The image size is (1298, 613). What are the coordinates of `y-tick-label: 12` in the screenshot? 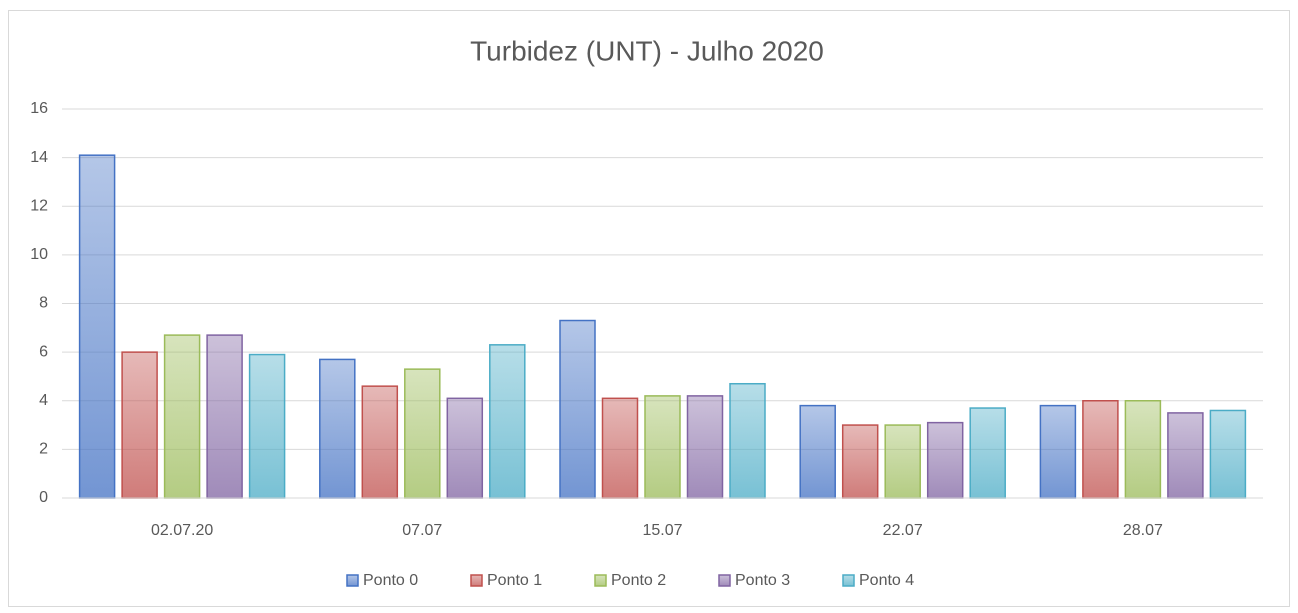 It's located at (39, 205).